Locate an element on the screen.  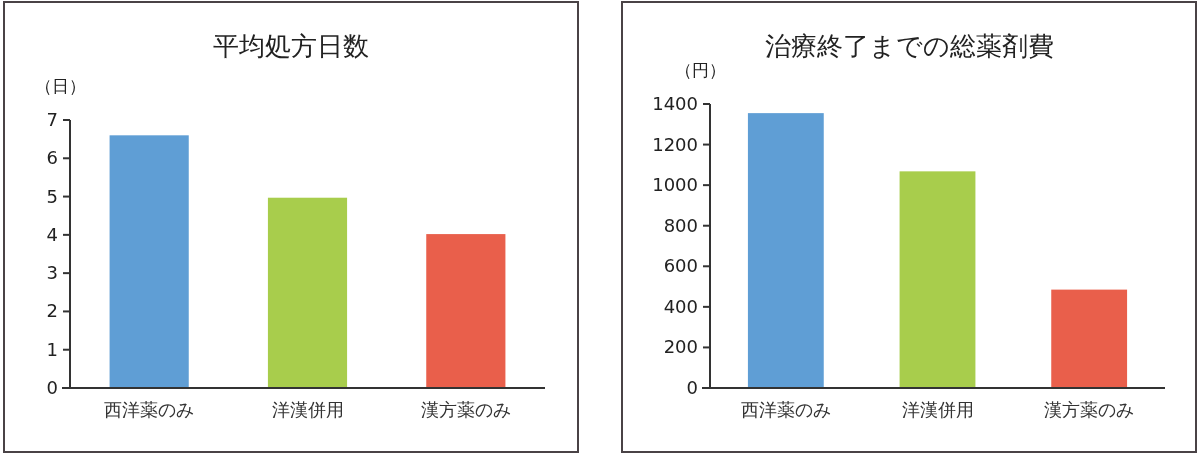
y-axis-title: （日） is located at coordinates (60, 86).